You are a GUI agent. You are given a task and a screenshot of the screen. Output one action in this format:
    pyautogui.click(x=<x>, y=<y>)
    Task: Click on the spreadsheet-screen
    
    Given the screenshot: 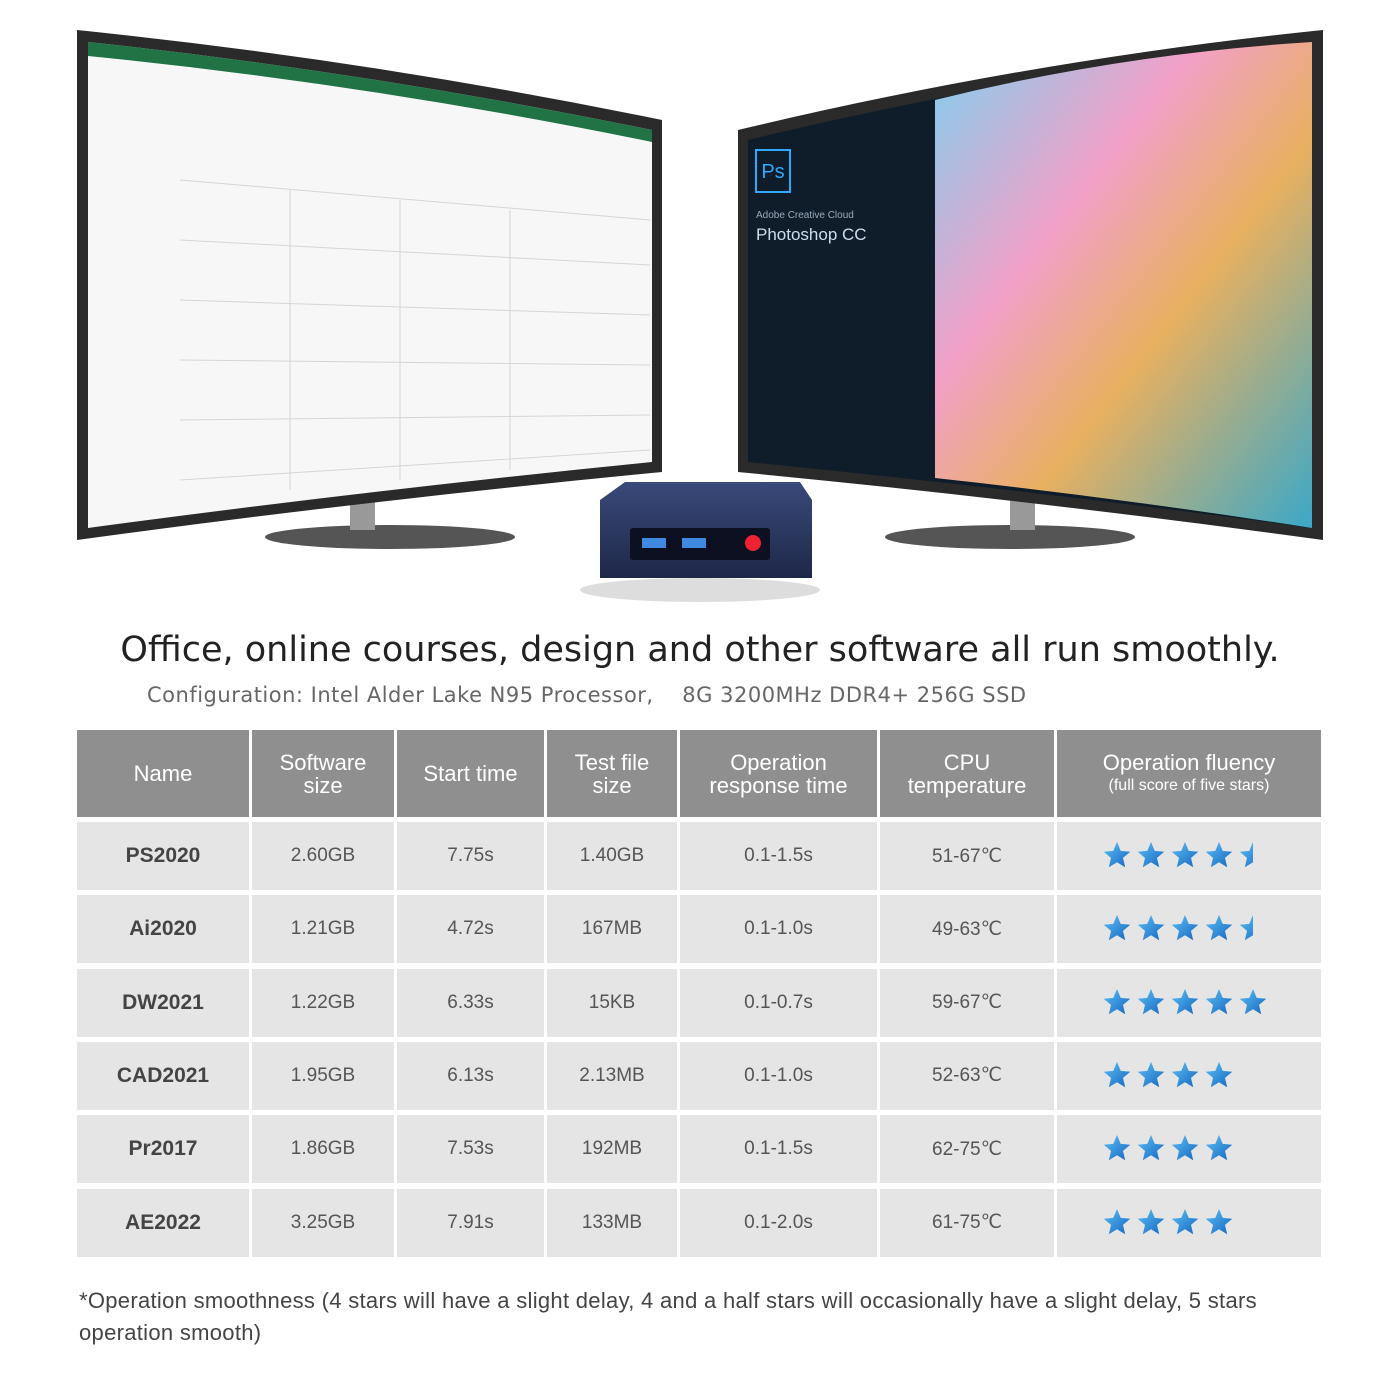 What is the action you would take?
    pyautogui.click(x=370, y=285)
    